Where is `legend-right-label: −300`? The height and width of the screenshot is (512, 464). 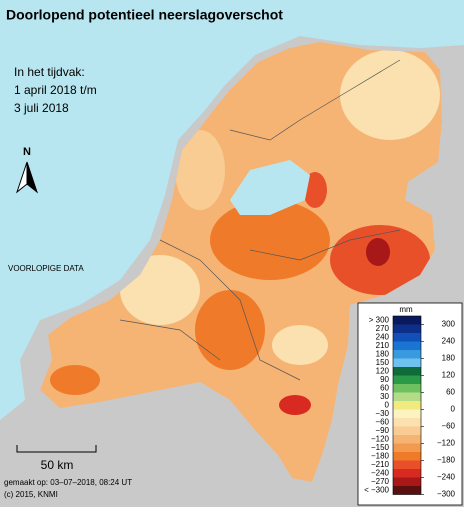 legend-right-label: −300 is located at coordinates (446, 494).